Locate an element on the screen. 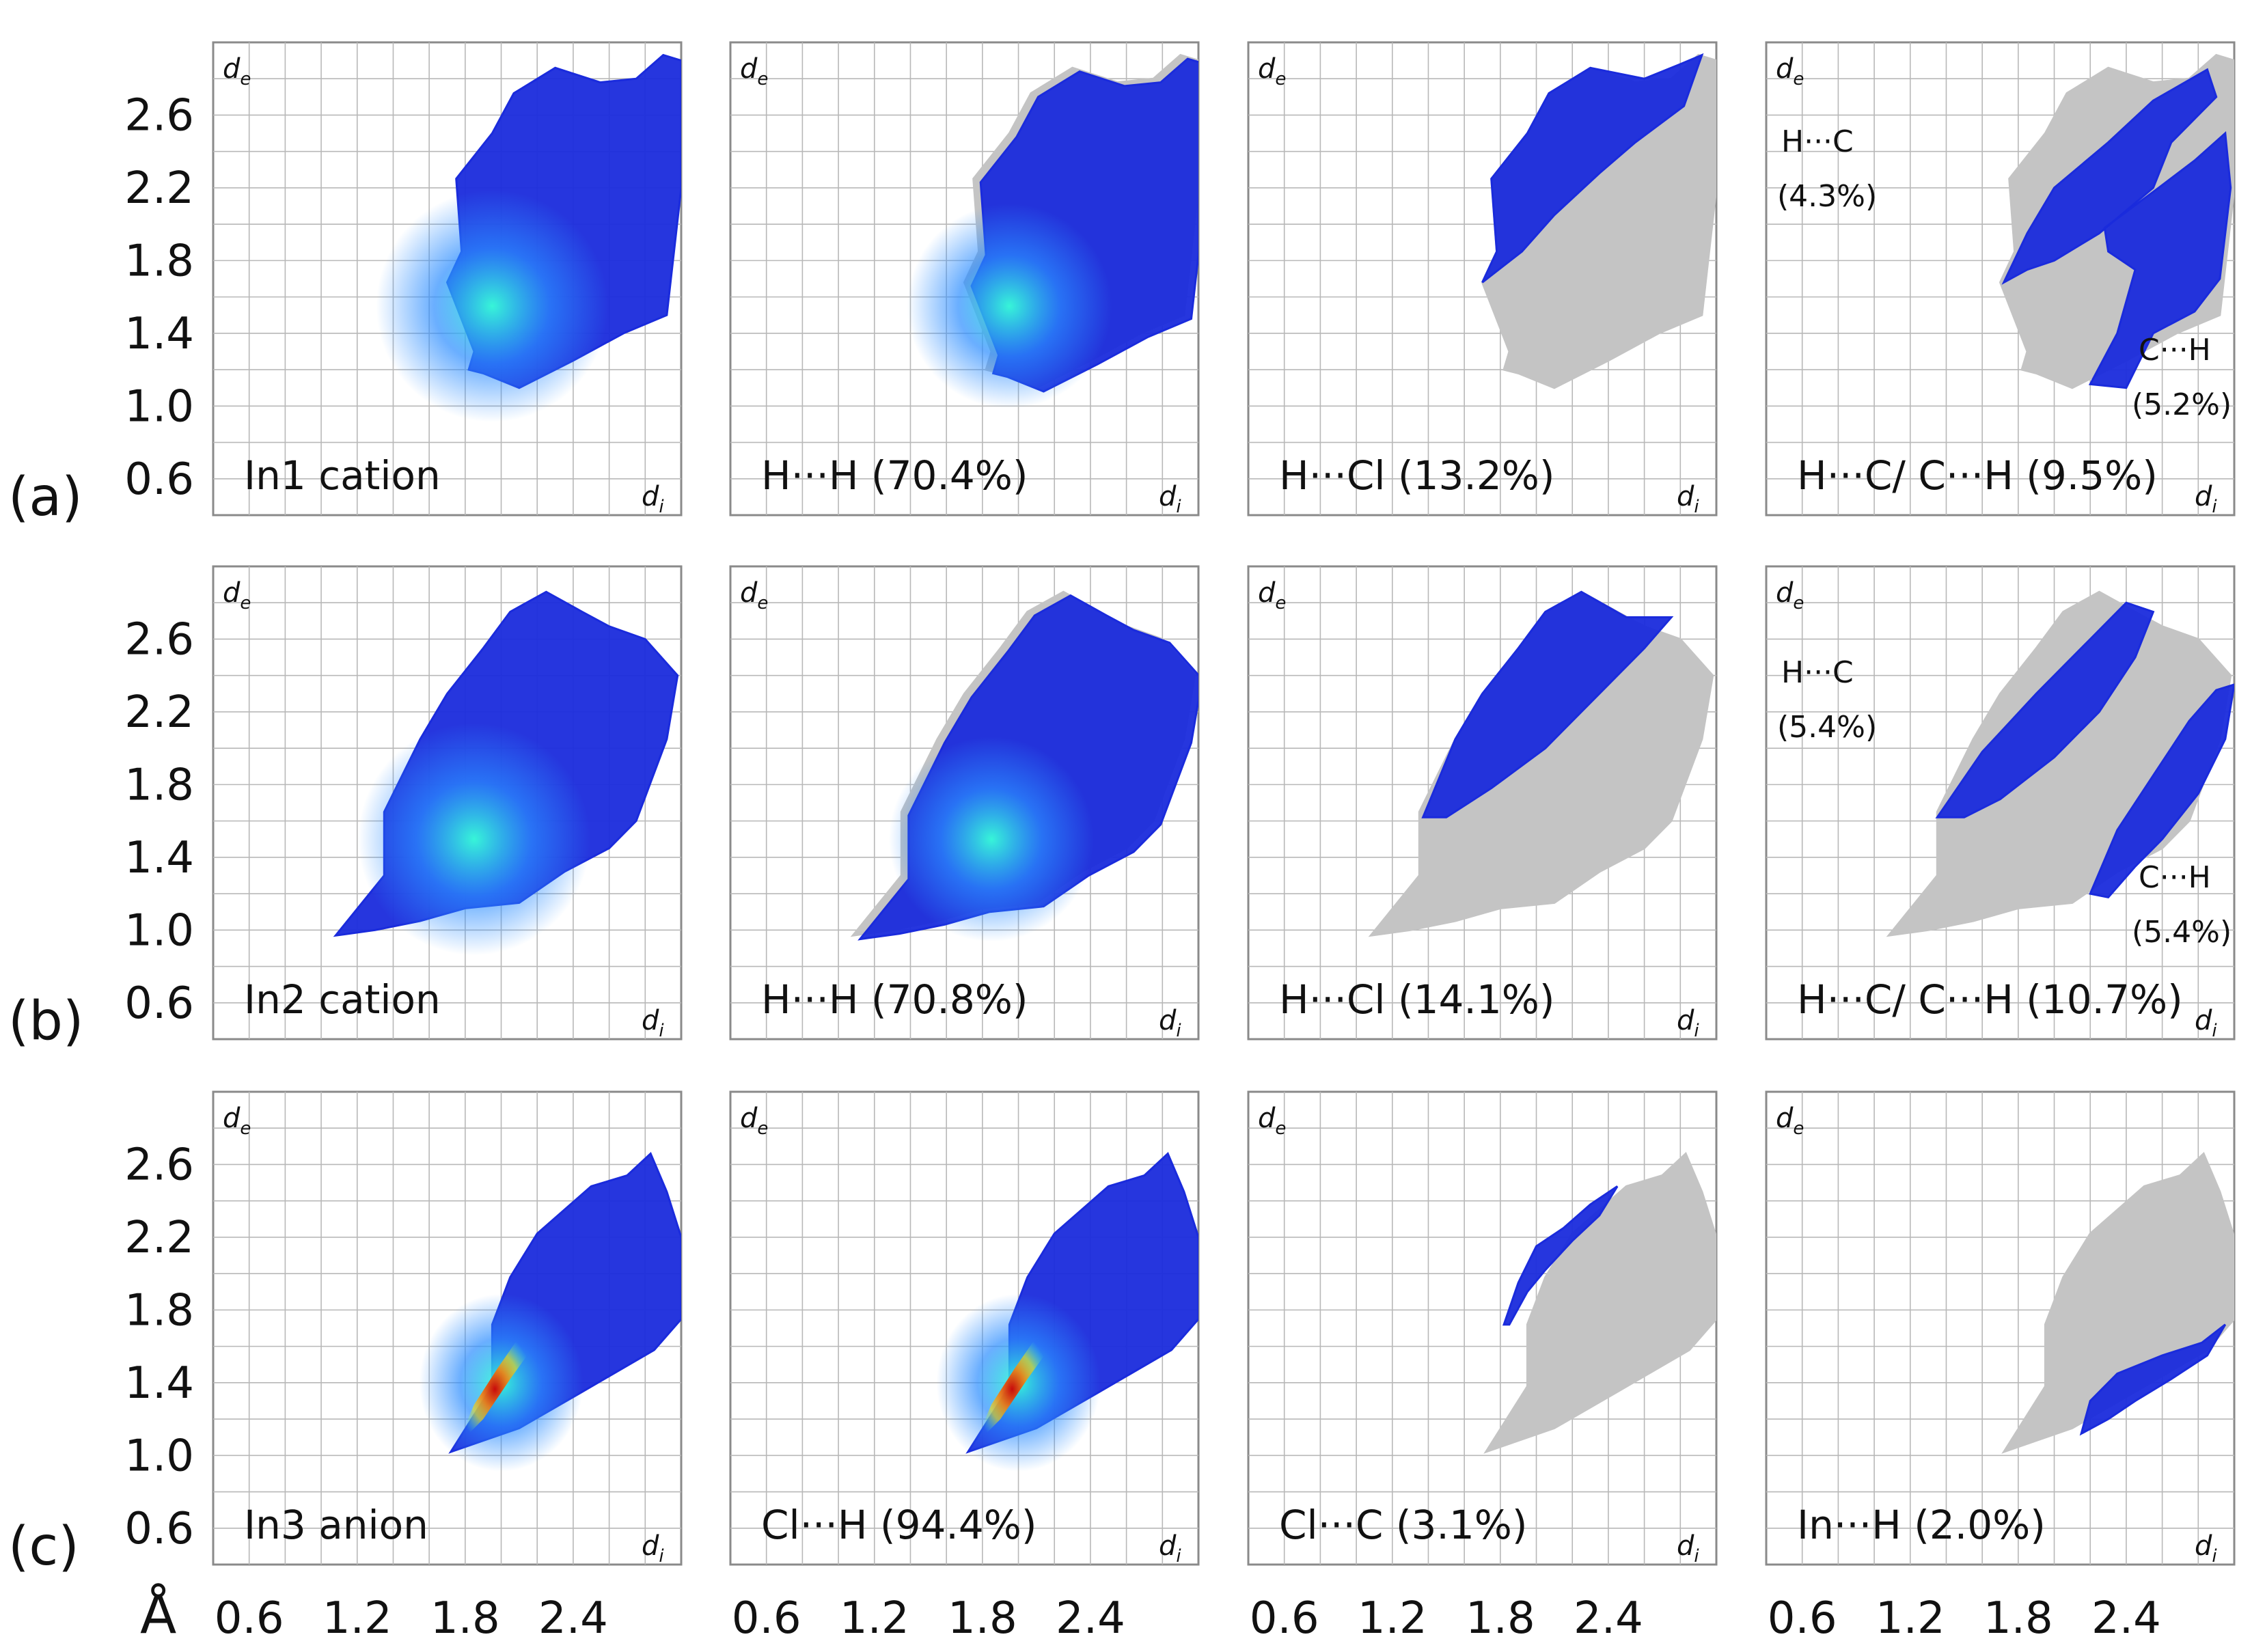 The image size is (2265, 1652). panel-contact-label: Cl···C (3.1%) is located at coordinates (1403, 1525).